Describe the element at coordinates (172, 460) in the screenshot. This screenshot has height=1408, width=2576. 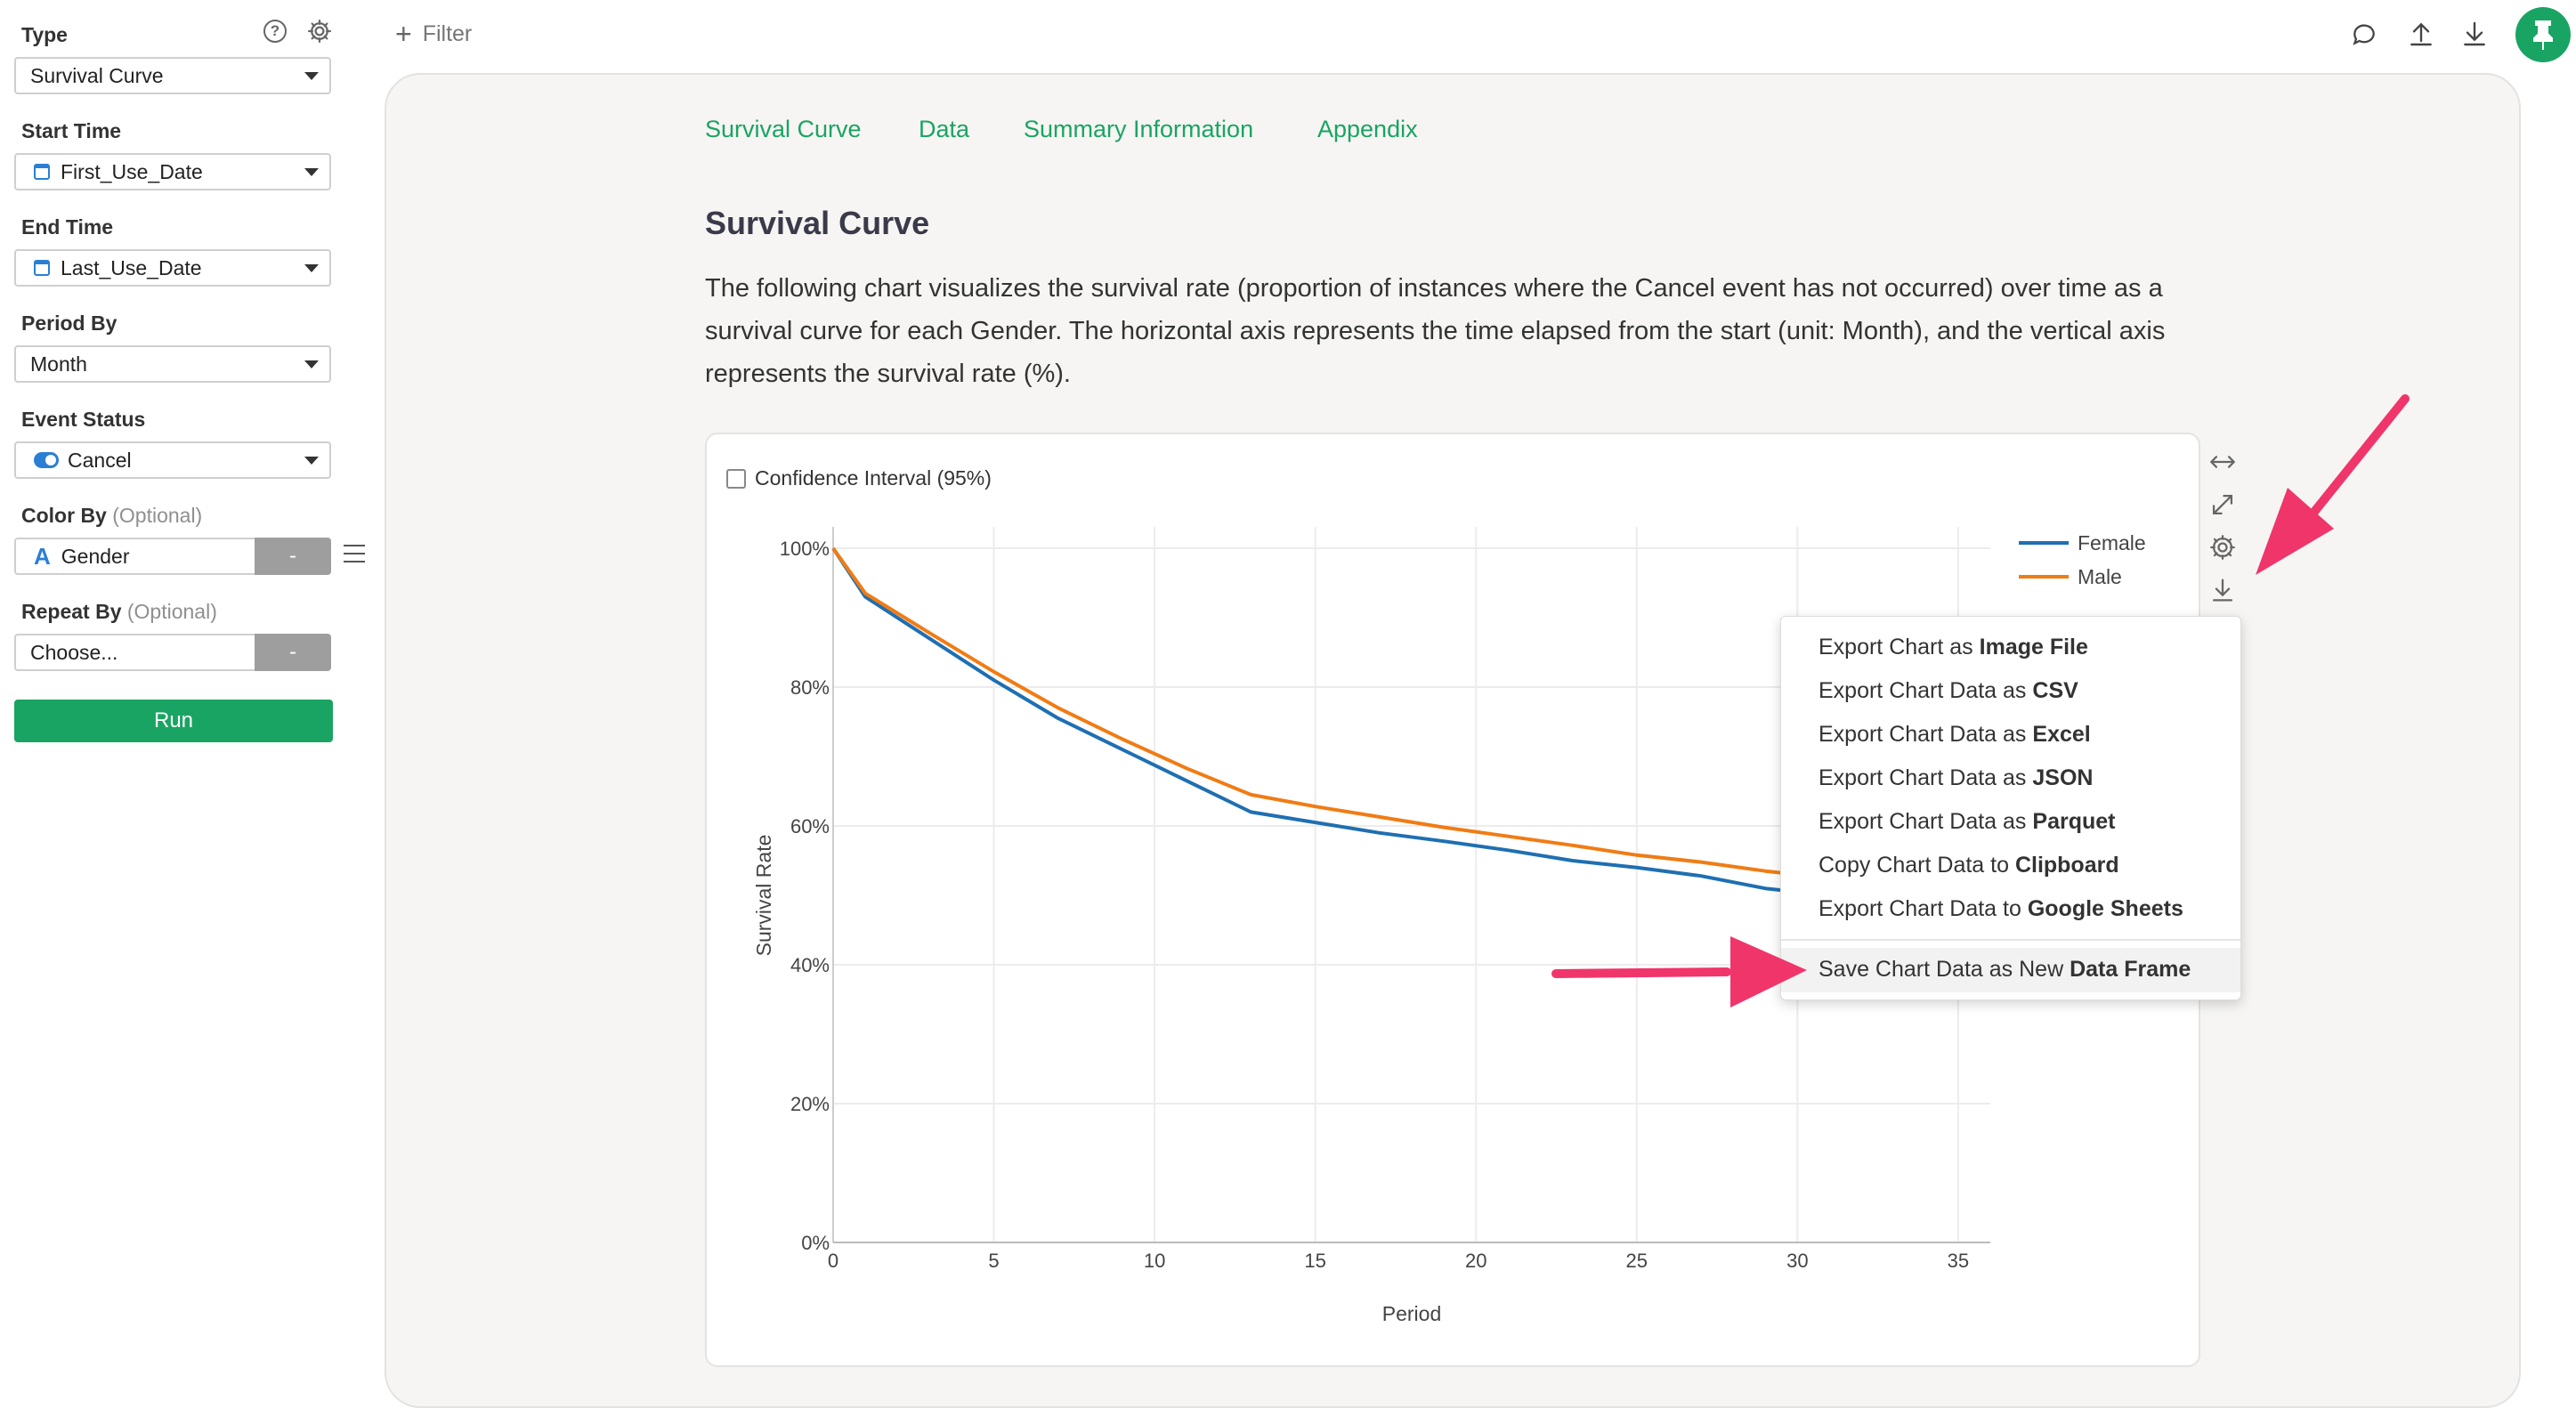
I see `event-status-select: Cancel` at that location.